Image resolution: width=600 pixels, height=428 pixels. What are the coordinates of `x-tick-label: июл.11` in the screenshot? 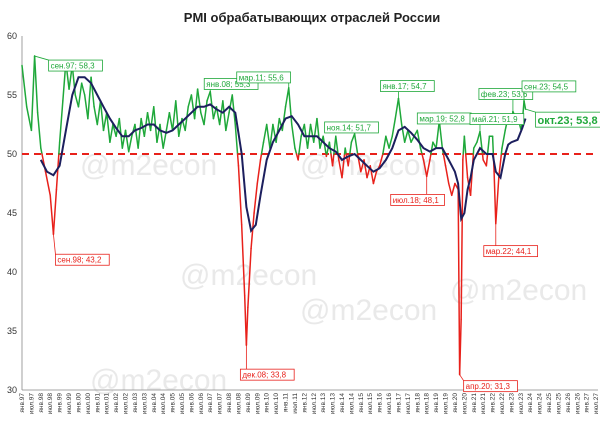 It's located at (295, 403).